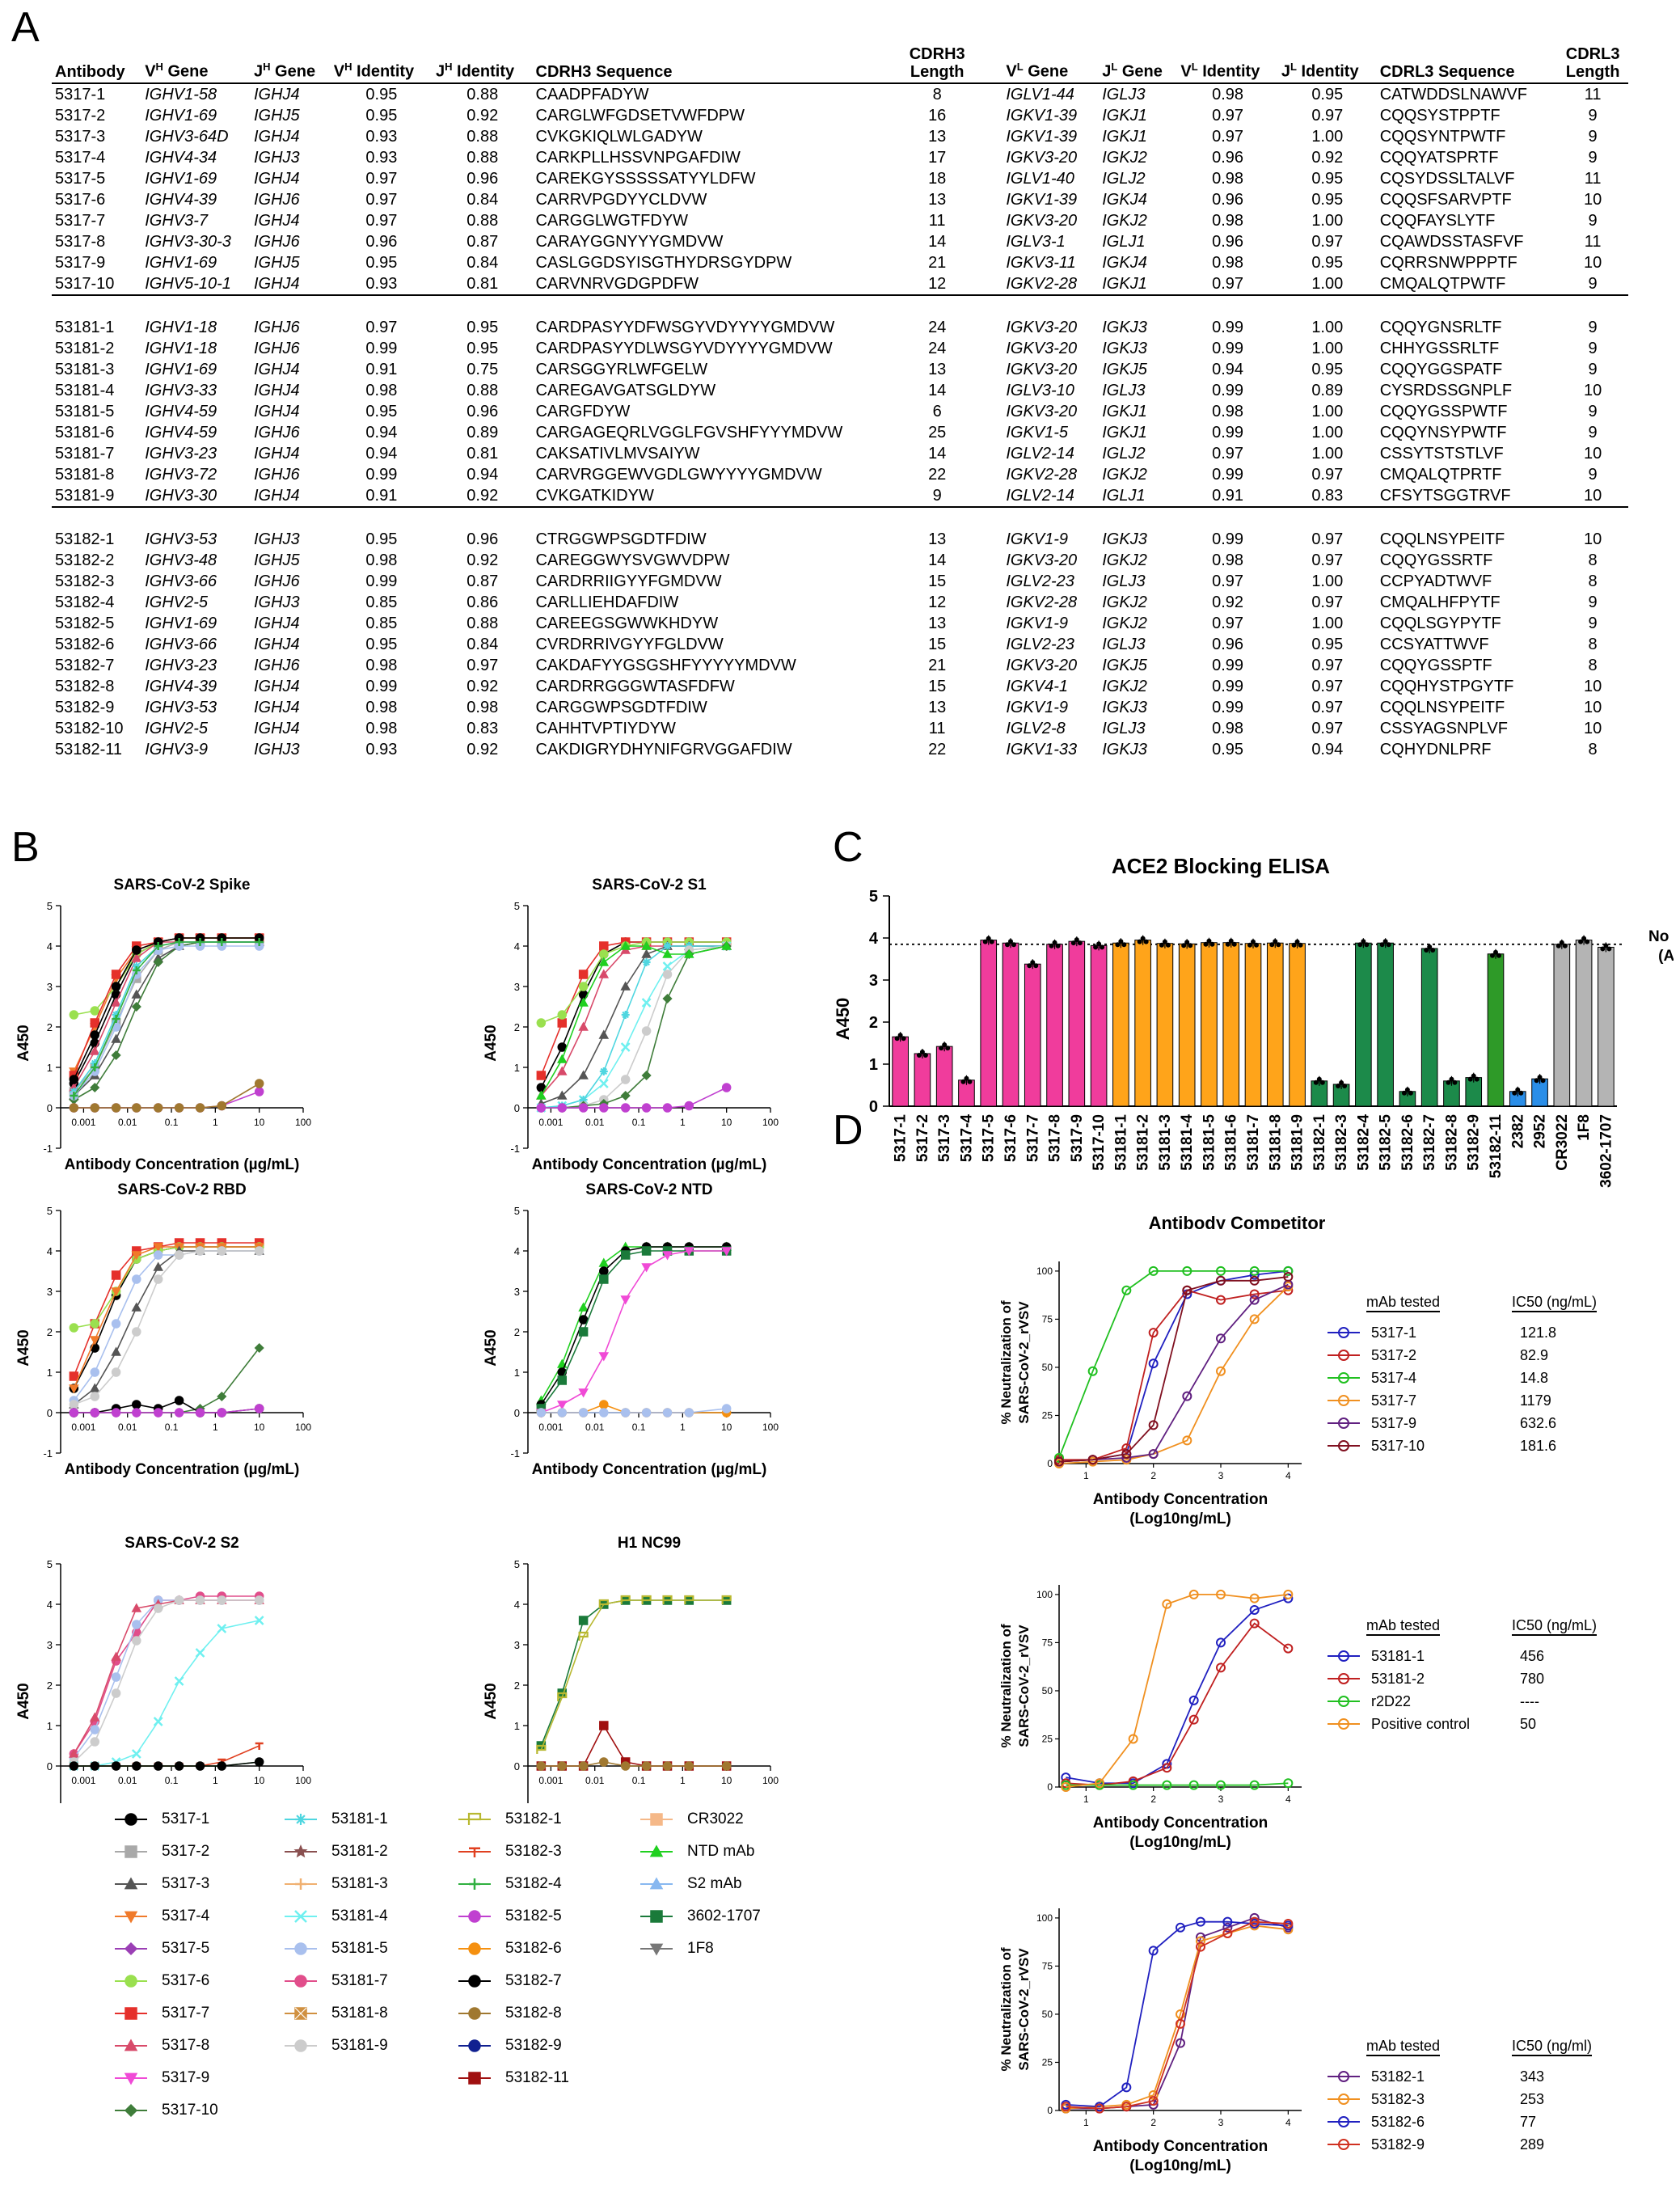 The image size is (1680, 2197). What do you see at coordinates (1435, 750) in the screenshot?
I see `table-cell: CQHYDNLPRF` at bounding box center [1435, 750].